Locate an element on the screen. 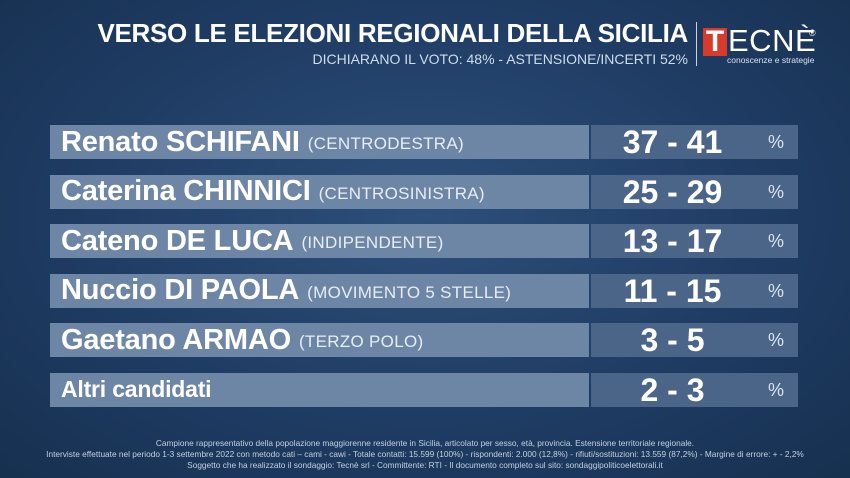 The image size is (850, 478). logo-initial: T is located at coordinates (715, 42).